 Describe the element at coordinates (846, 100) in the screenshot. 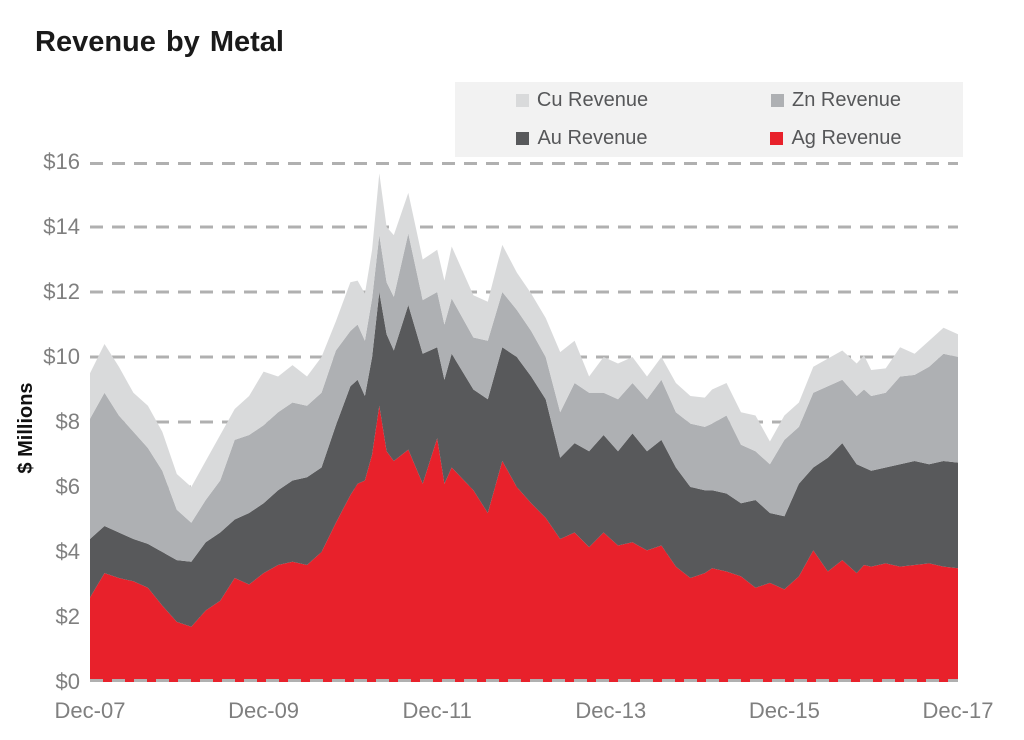

I see `legend-label-zn: Zn Revenue` at that location.